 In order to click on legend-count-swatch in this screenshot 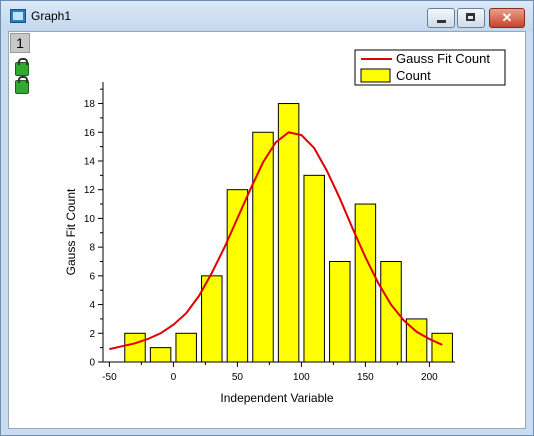, I will do `click(375, 75)`.